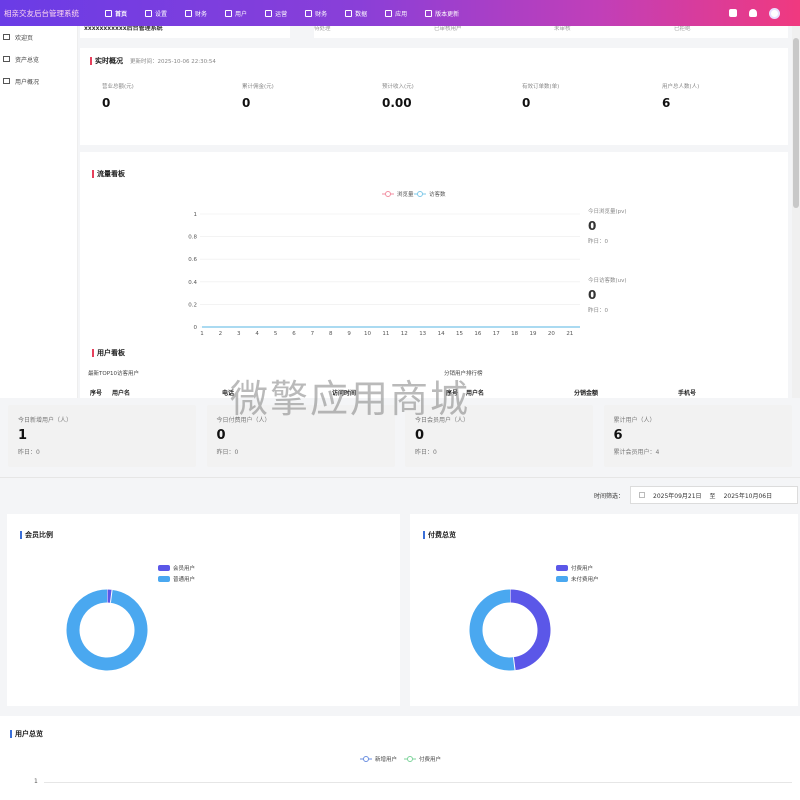 The image size is (800, 800). What do you see at coordinates (618, 435) in the screenshot?
I see `stat-value: 6` at bounding box center [618, 435].